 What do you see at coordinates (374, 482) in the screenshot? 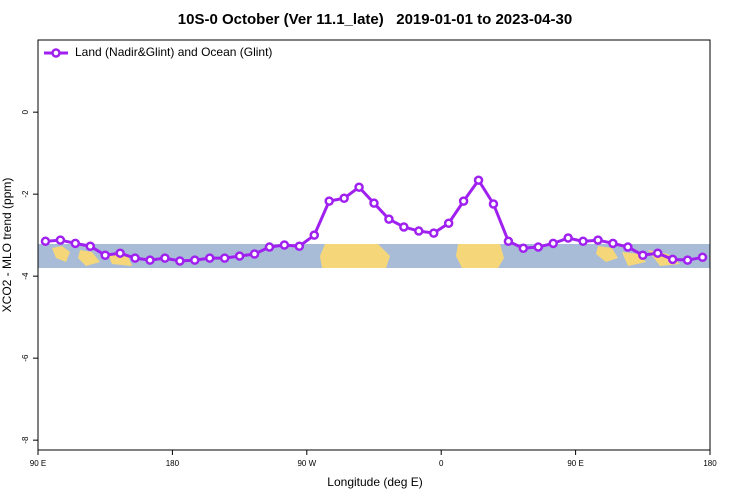
I see `x-axis-title: Longitude (deg E)` at bounding box center [374, 482].